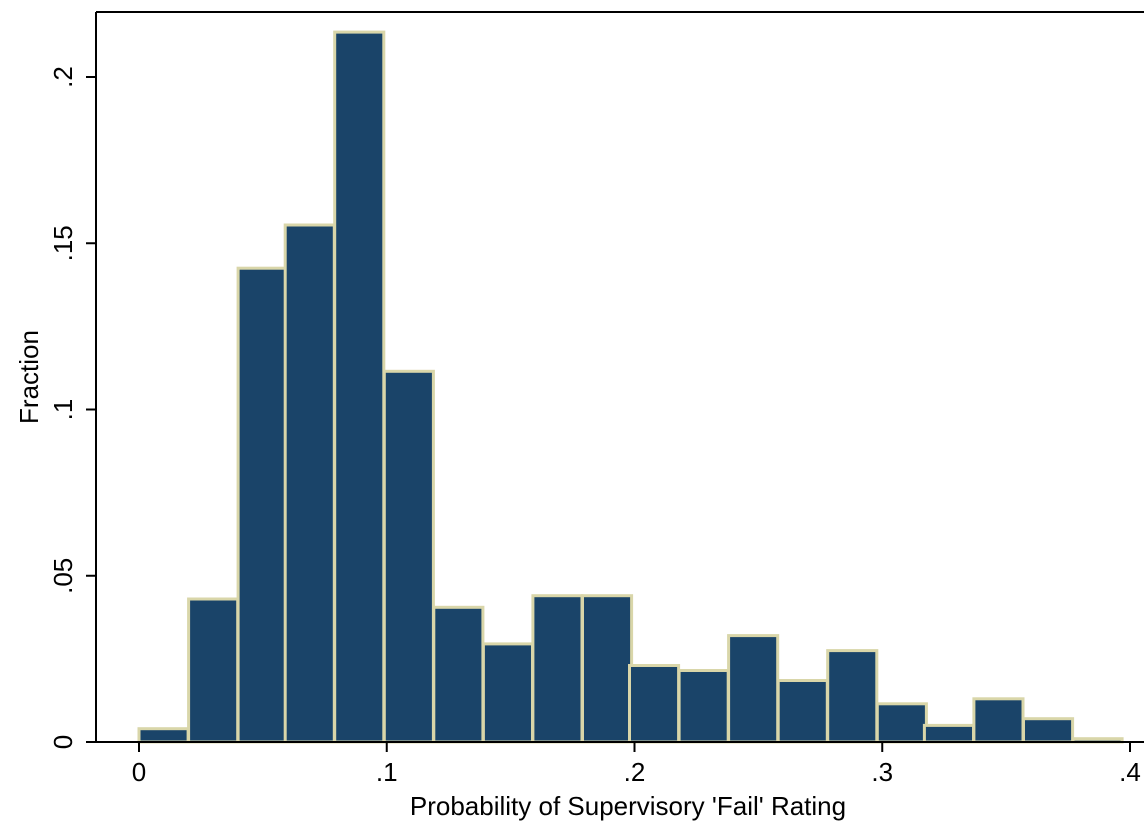 The height and width of the screenshot is (824, 1144). What do you see at coordinates (387, 772) in the screenshot?
I see `x-tick-label-2: .1` at bounding box center [387, 772].